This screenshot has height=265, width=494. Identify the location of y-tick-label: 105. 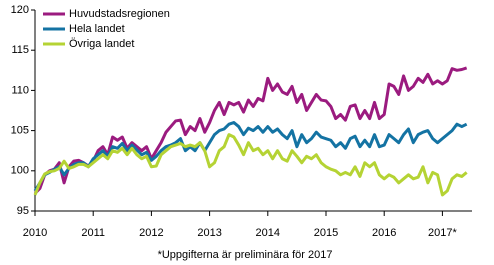
(20, 131).